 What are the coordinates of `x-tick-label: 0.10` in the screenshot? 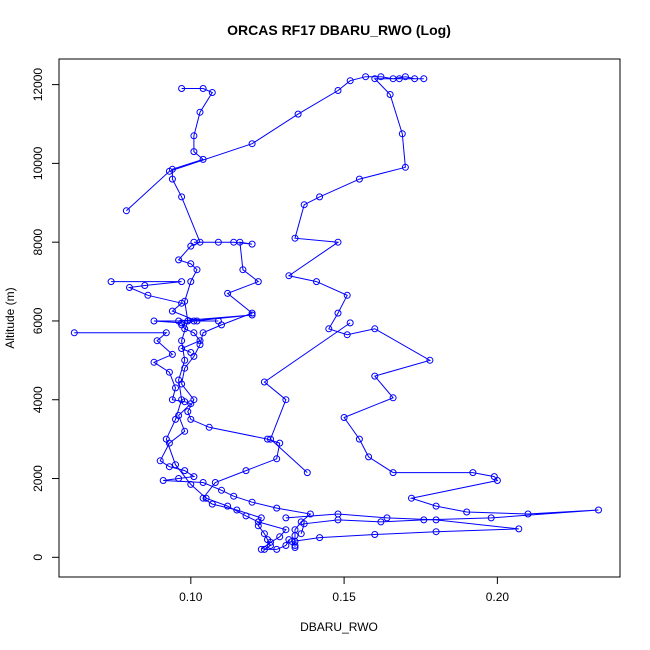 It's located at (191, 597).